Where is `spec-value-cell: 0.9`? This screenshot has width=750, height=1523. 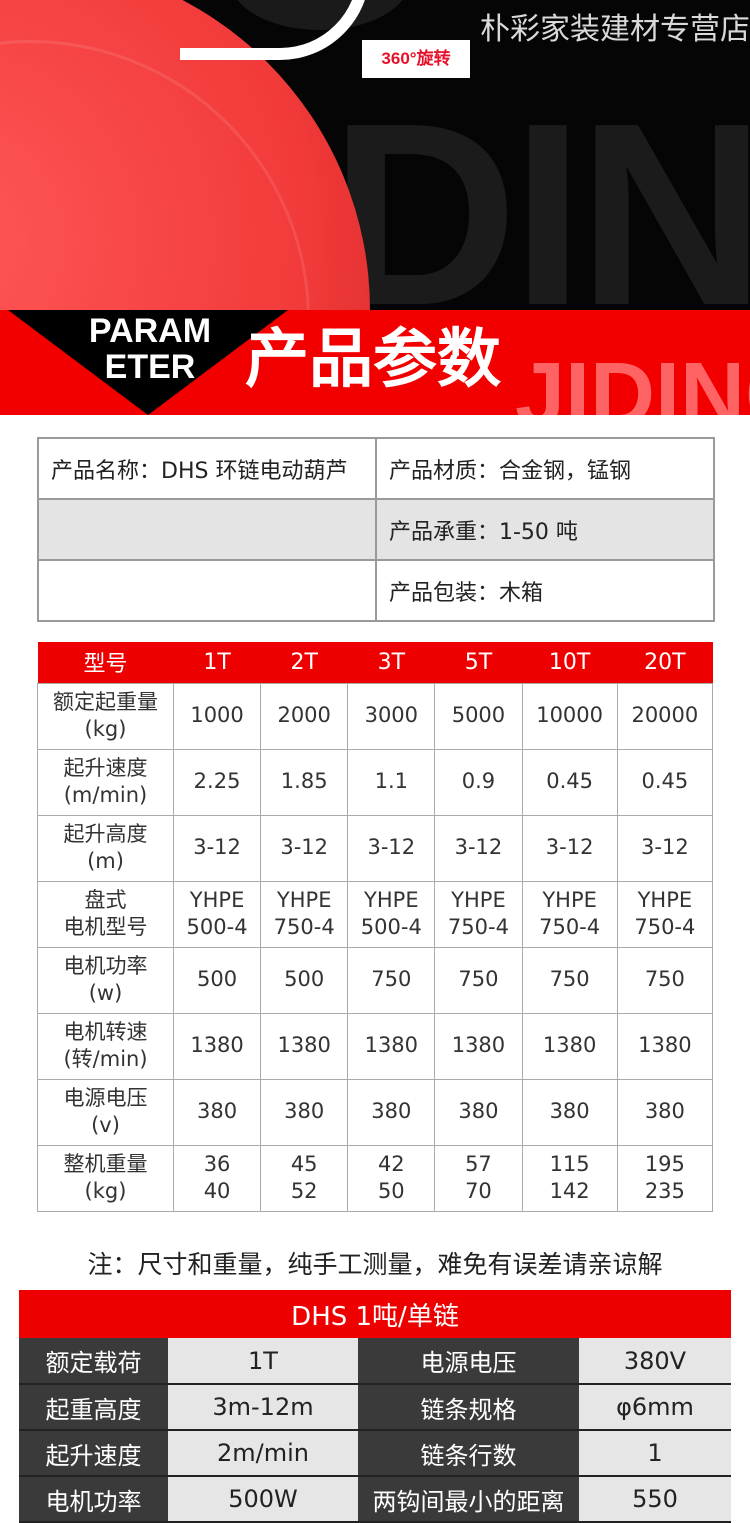 spec-value-cell: 0.9 is located at coordinates (478, 782).